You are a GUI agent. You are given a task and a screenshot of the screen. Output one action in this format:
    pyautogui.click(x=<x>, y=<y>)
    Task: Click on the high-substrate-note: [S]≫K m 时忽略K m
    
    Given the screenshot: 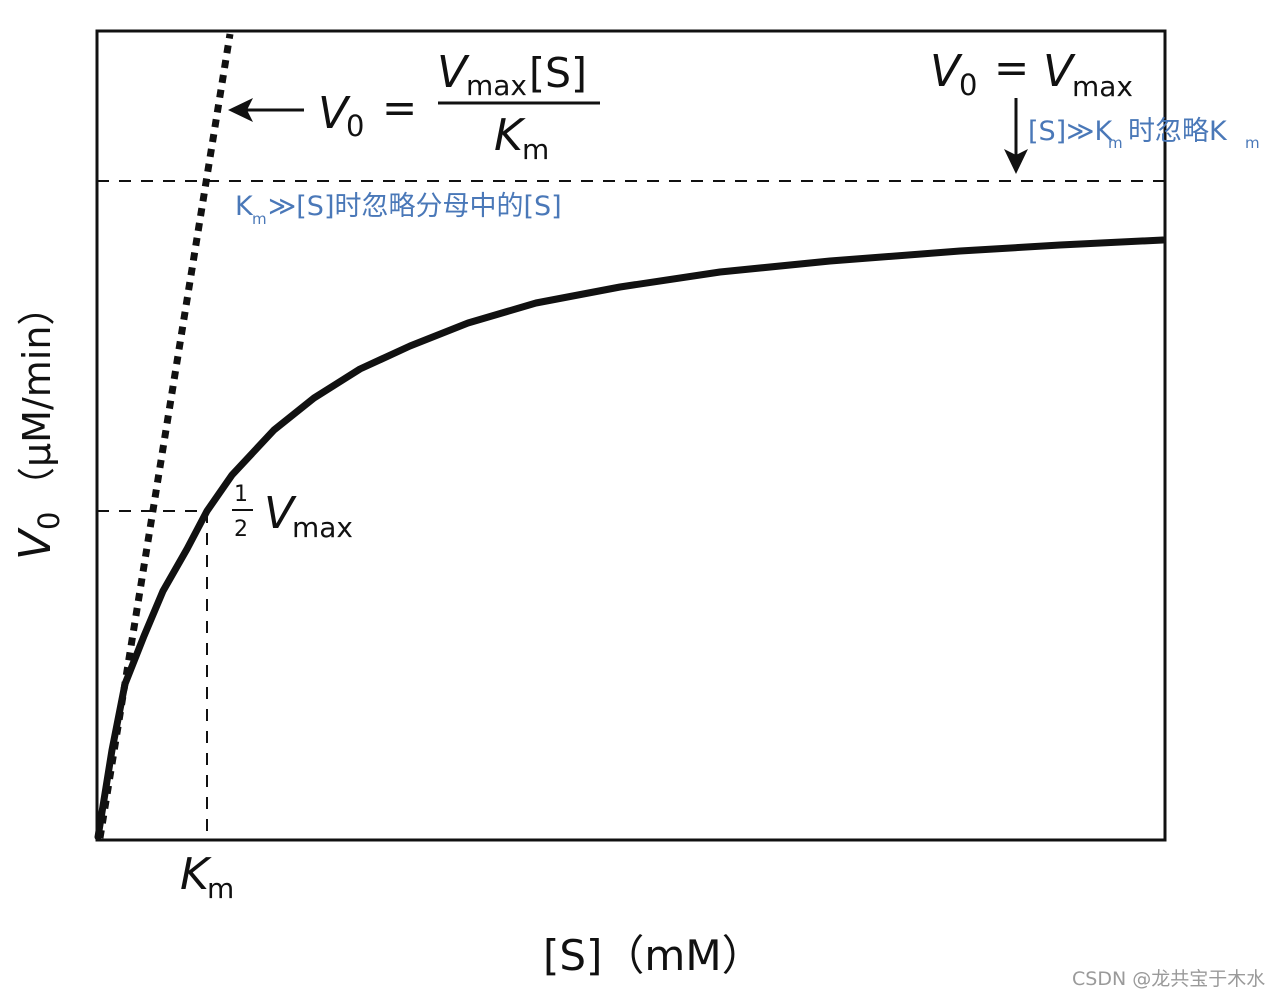 What is the action you would take?
    pyautogui.click(x=1144, y=134)
    